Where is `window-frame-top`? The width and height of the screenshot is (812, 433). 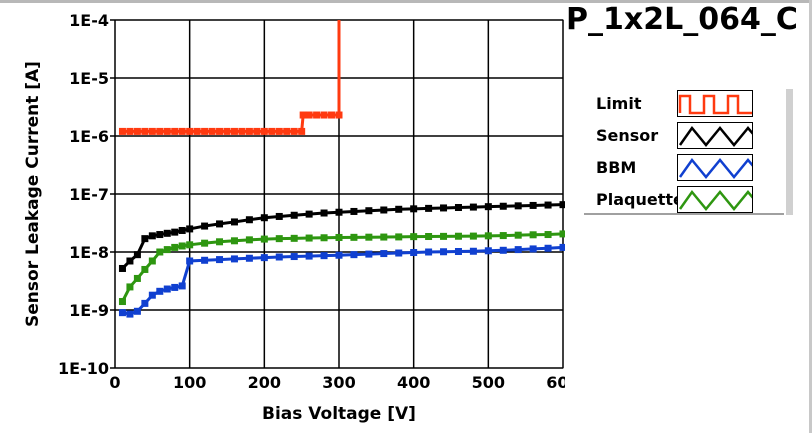
window-frame-top is located at coordinates (406, 1).